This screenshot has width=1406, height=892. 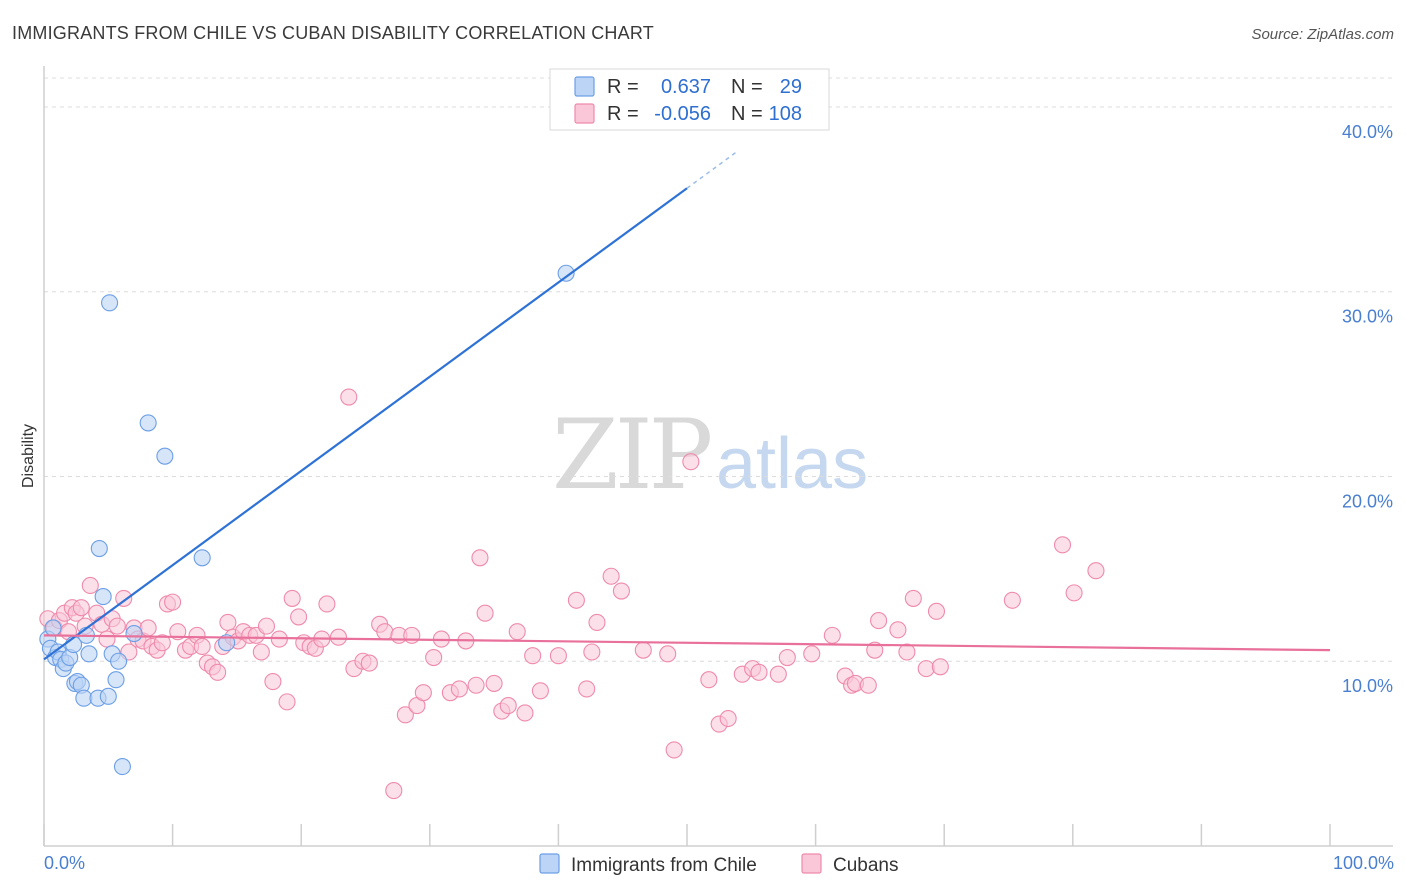 I want to click on stats-legend-box, so click(x=689, y=99).